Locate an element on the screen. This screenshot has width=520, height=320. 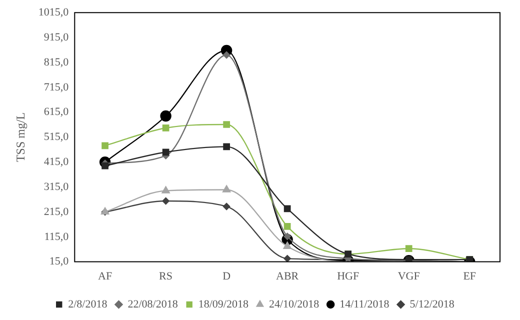
legend-label: 18/09/2018 is located at coordinates (223, 304).